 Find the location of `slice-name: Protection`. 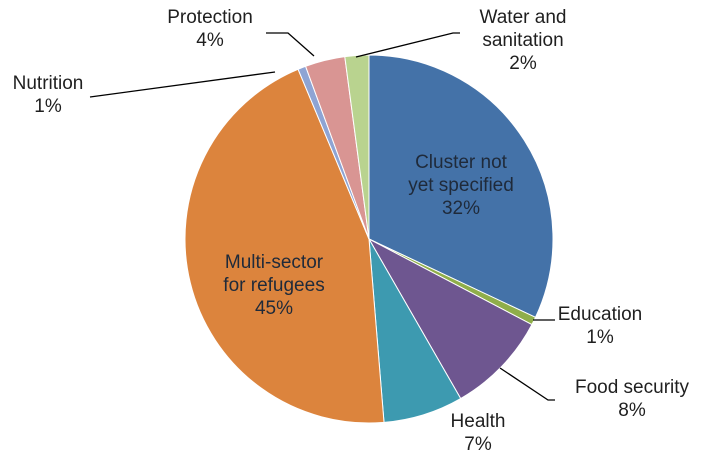

slice-name: Protection is located at coordinates (210, 17).